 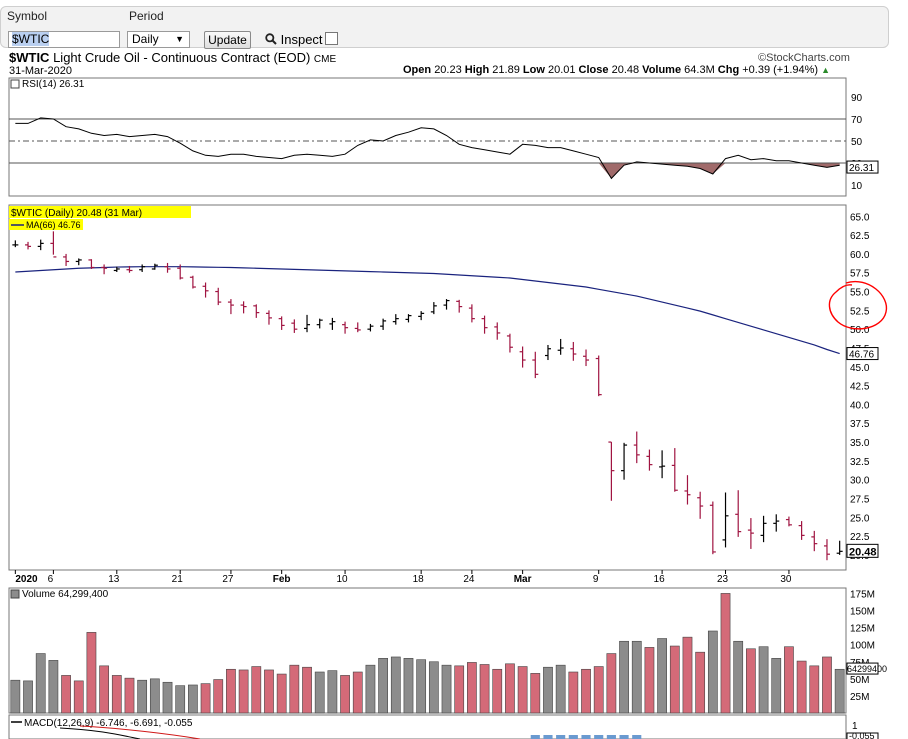 I want to click on price-legend: $WTIC (Daily) 20.48 (31 Mar)MA(66) 46.76, so click(x=100, y=218).